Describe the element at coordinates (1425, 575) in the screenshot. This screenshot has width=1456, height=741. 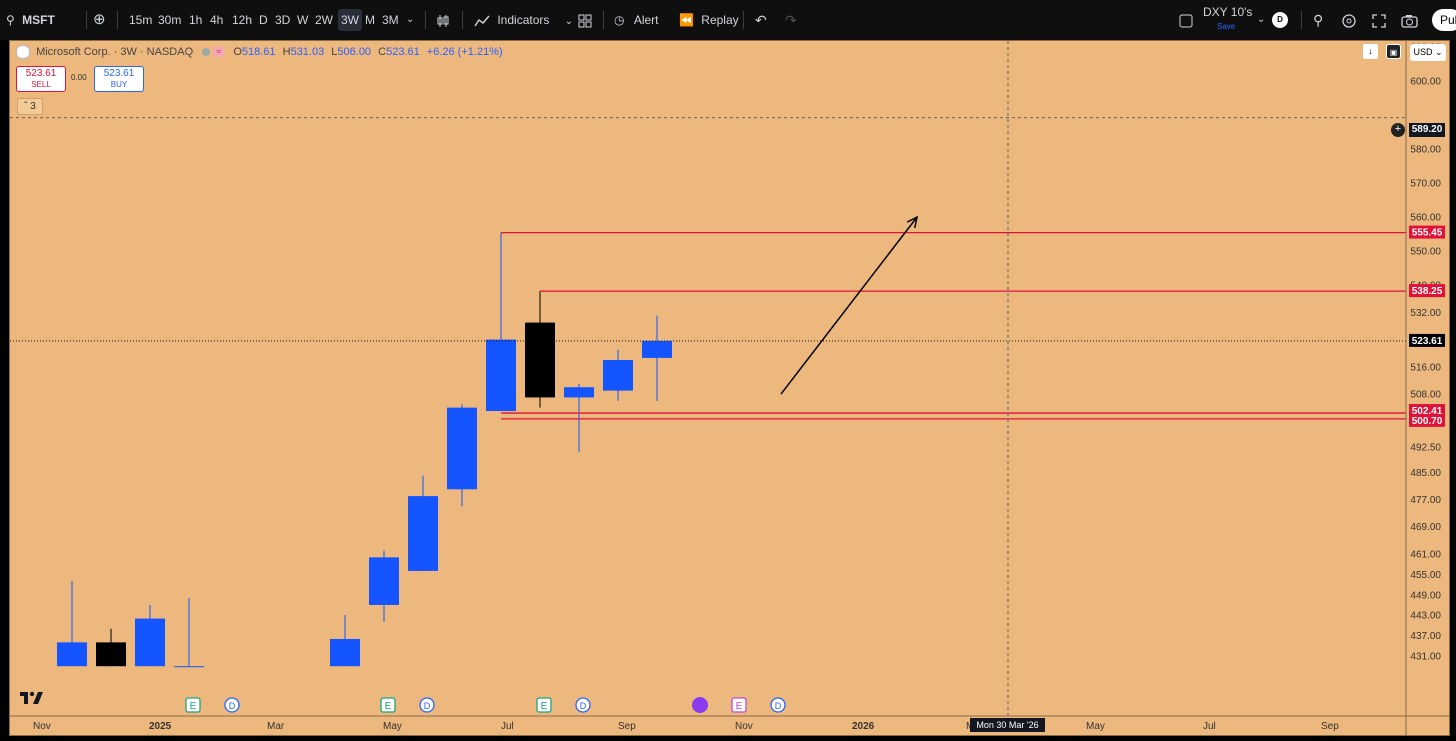
I see `price-tick-label: 455.00` at that location.